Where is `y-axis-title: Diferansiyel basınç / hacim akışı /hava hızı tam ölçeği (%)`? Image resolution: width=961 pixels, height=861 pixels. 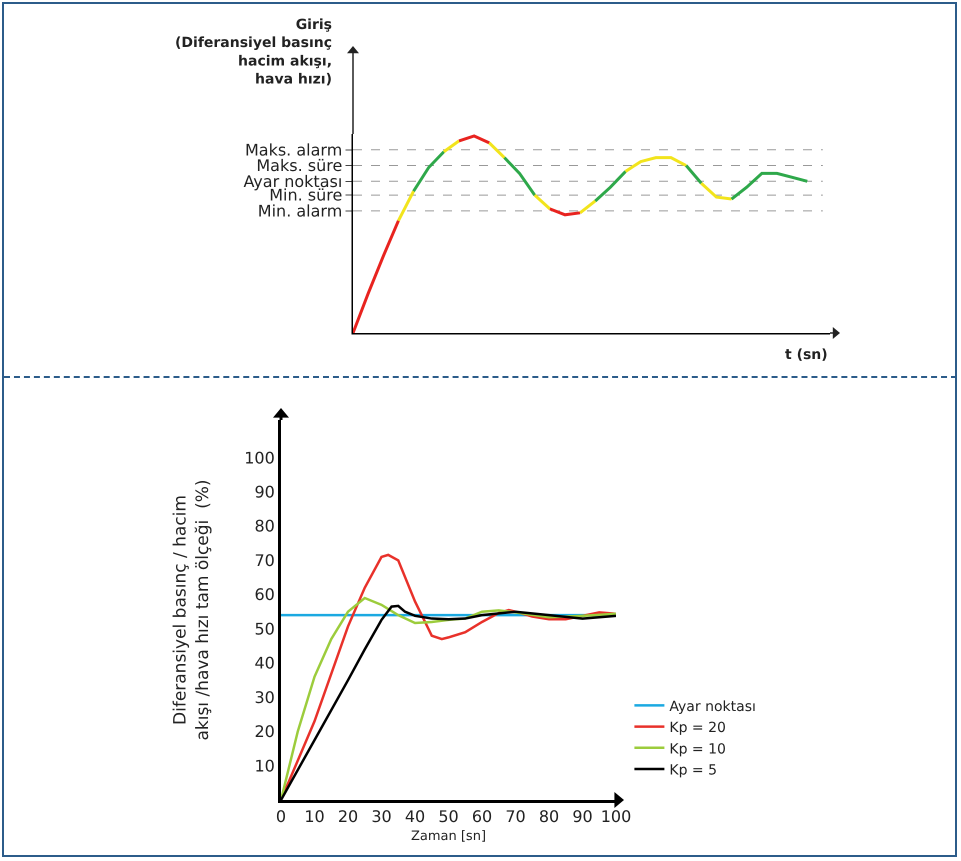 y-axis-title: Diferansiyel basınç / hacim akışı /hava hızı tam ölçeği (%) is located at coordinates (191, 610).